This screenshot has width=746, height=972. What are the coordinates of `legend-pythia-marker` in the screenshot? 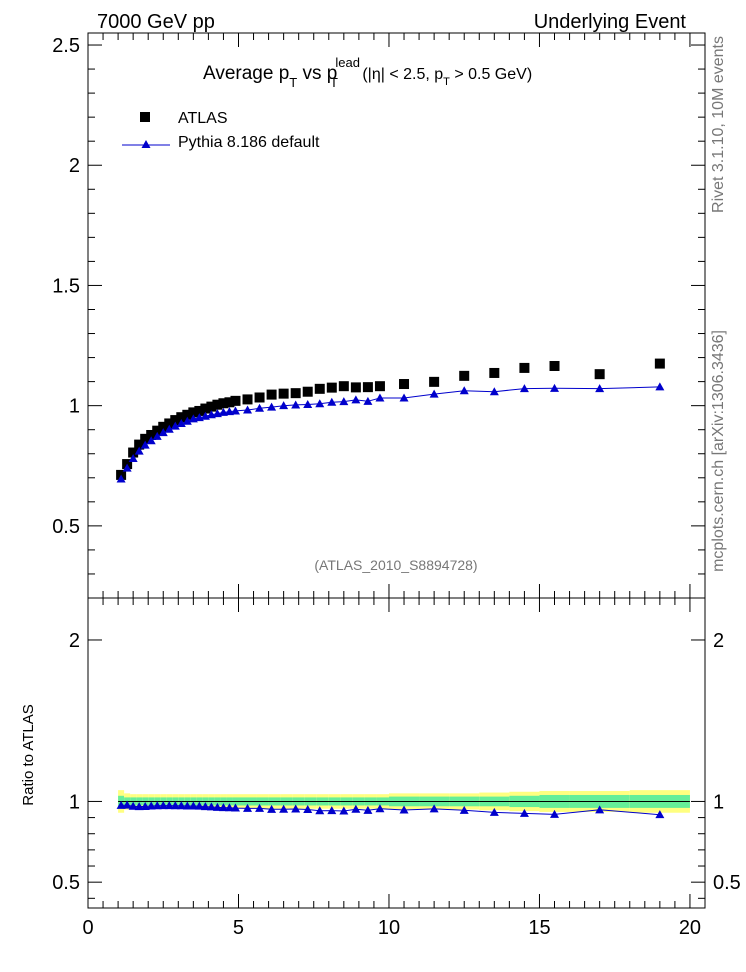 It's located at (146, 144).